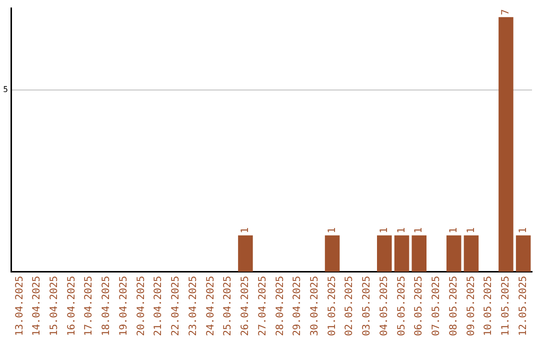 The image size is (540, 340). I want to click on x-tick-label: 11.05.2025, so click(506, 306).